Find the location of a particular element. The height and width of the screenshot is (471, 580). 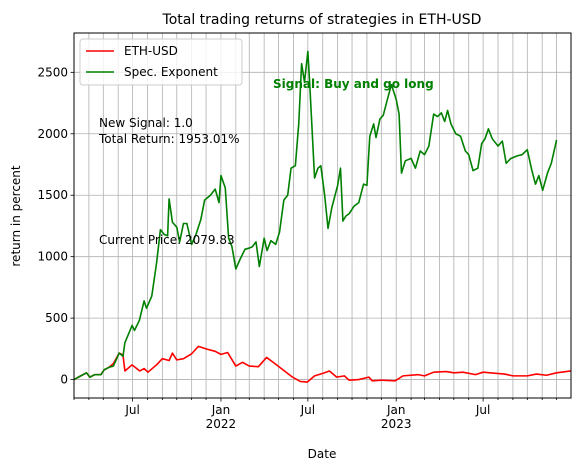

legend-box is located at coordinates (161, 62).